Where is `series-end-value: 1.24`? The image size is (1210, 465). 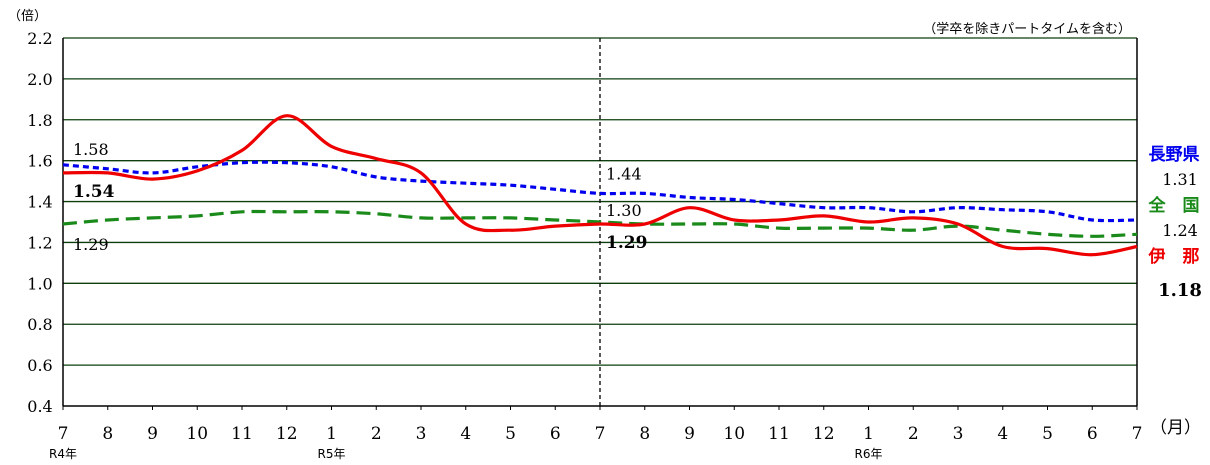
series-end-value: 1.24 is located at coordinates (1180, 230).